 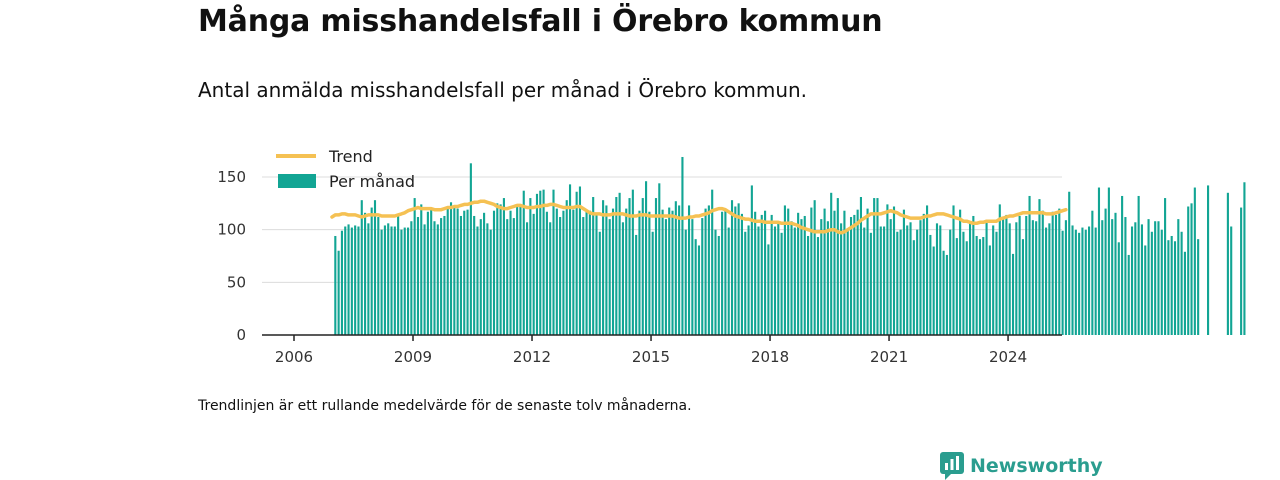 I want to click on newsworthy-logo: Newsworthy, so click(x=1021, y=466).